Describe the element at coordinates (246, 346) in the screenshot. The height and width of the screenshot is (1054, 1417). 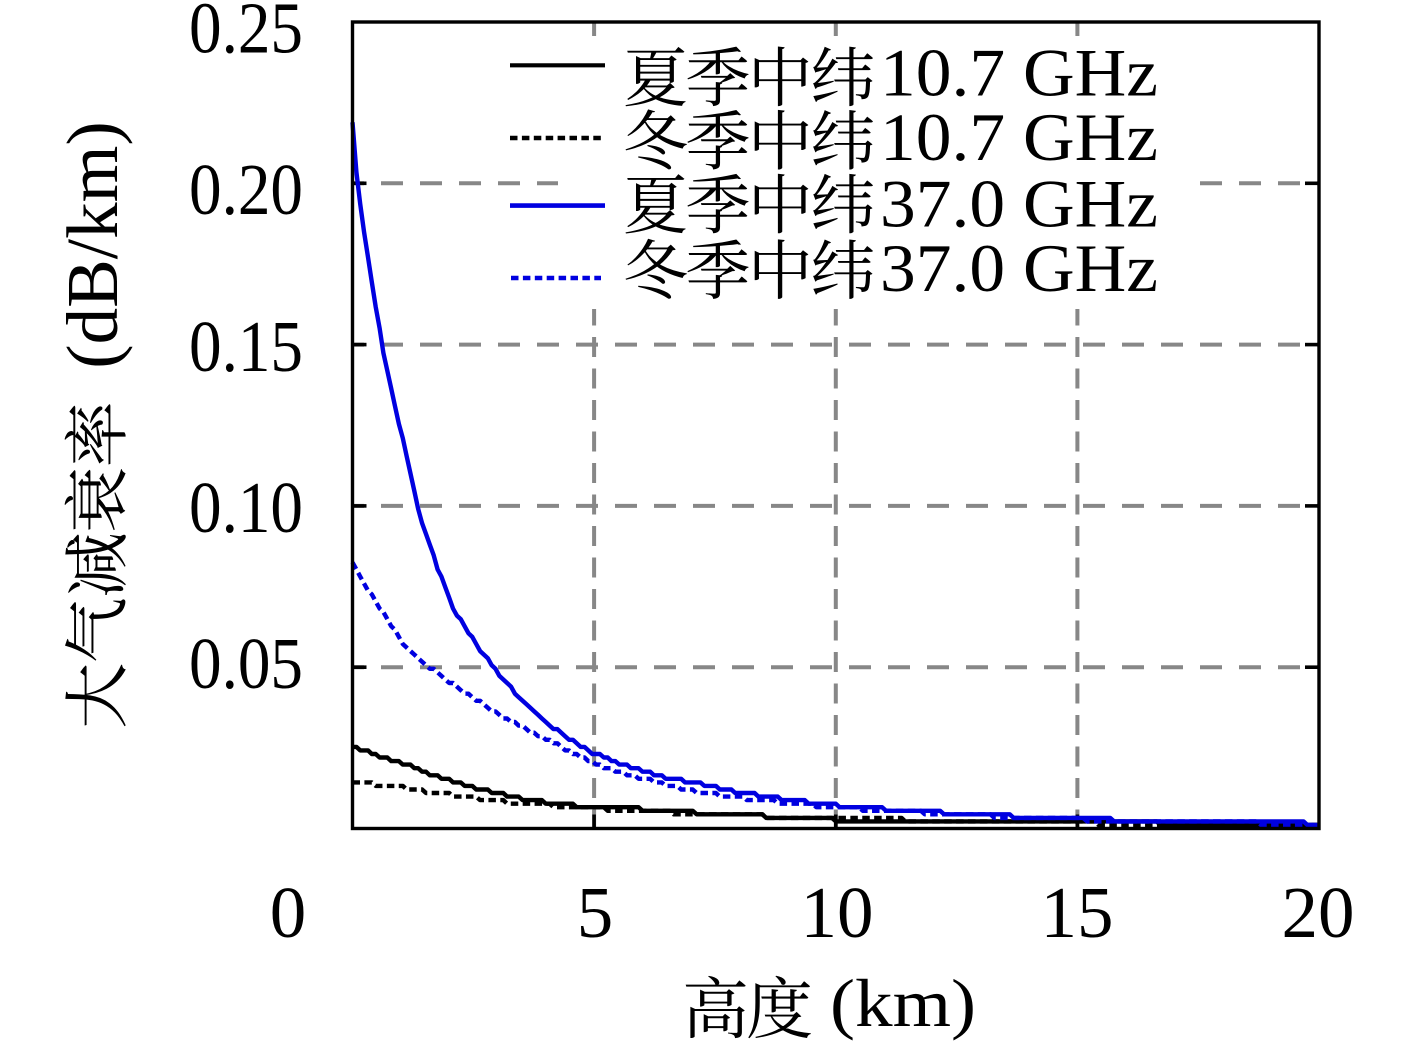
I see `svg-text: 0.15` at that location.